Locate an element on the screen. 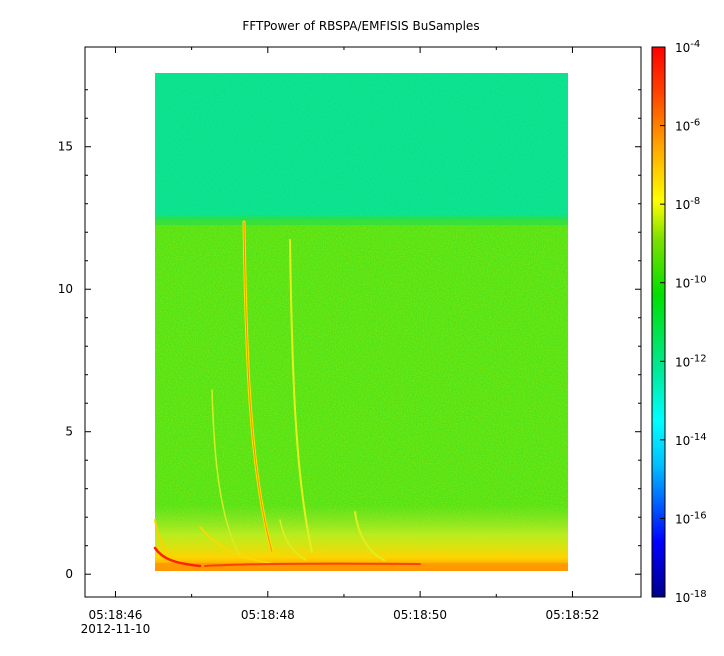 Image resolution: width=724 pixels, height=656 pixels. colorbar-tick-label: 10⁻⁶ is located at coordinates (687, 126).